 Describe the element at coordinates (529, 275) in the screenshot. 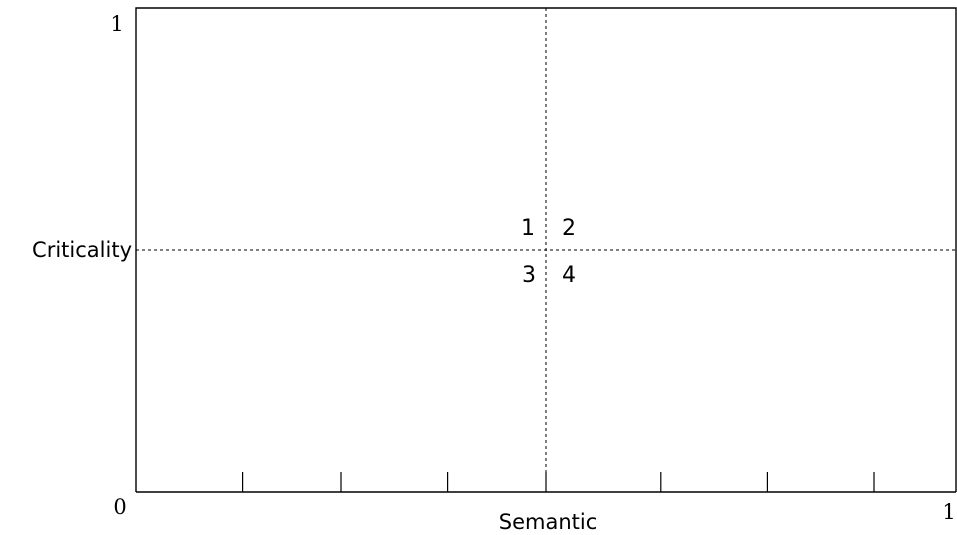

I see `quadrant-label-3: 3` at that location.